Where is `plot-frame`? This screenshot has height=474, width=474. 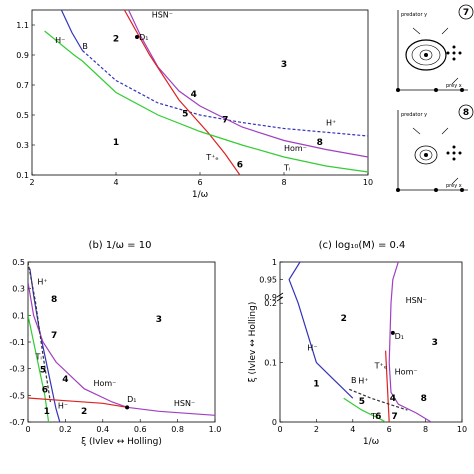 plot-frame is located at coordinates (371, 342).